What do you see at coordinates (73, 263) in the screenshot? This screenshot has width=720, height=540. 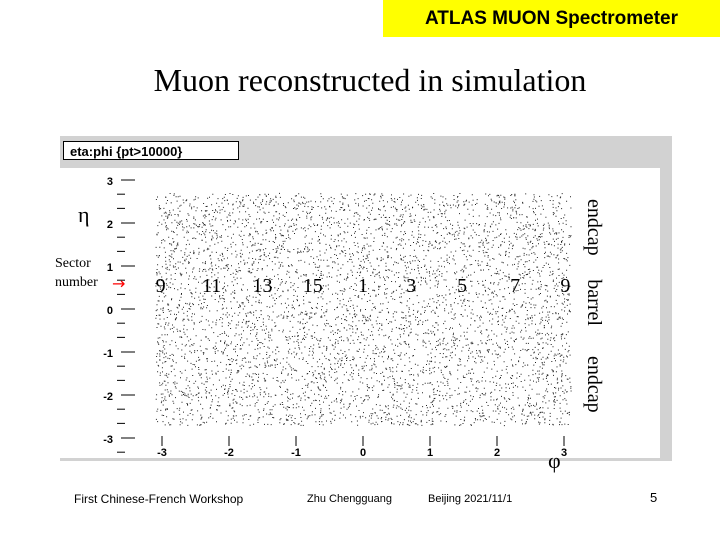 I see `sector-label-line: Sector` at bounding box center [73, 263].